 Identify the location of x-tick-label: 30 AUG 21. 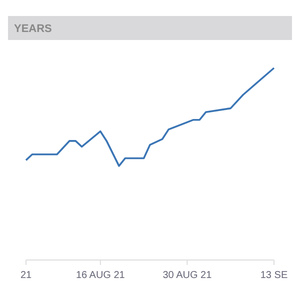
(187, 275).